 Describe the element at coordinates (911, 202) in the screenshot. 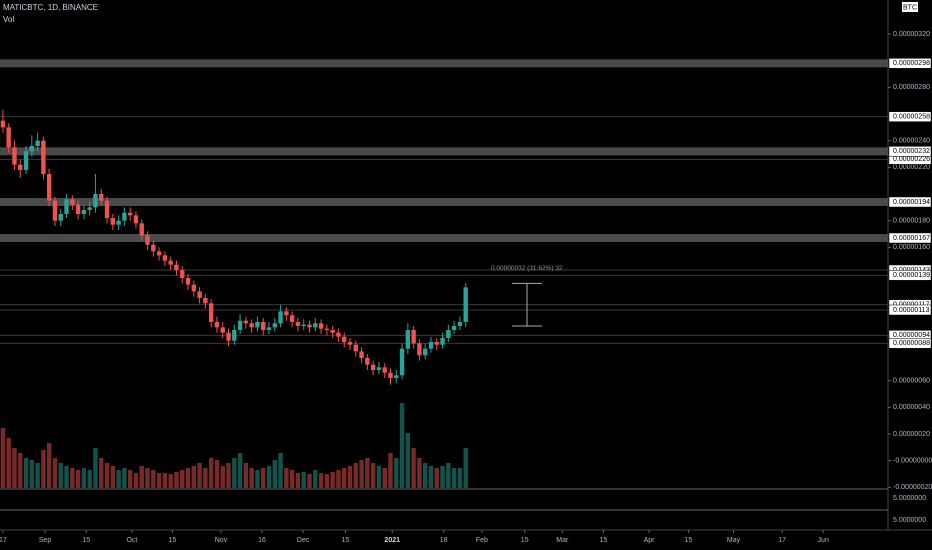

I see `price-tag-label: 0.00000194` at that location.